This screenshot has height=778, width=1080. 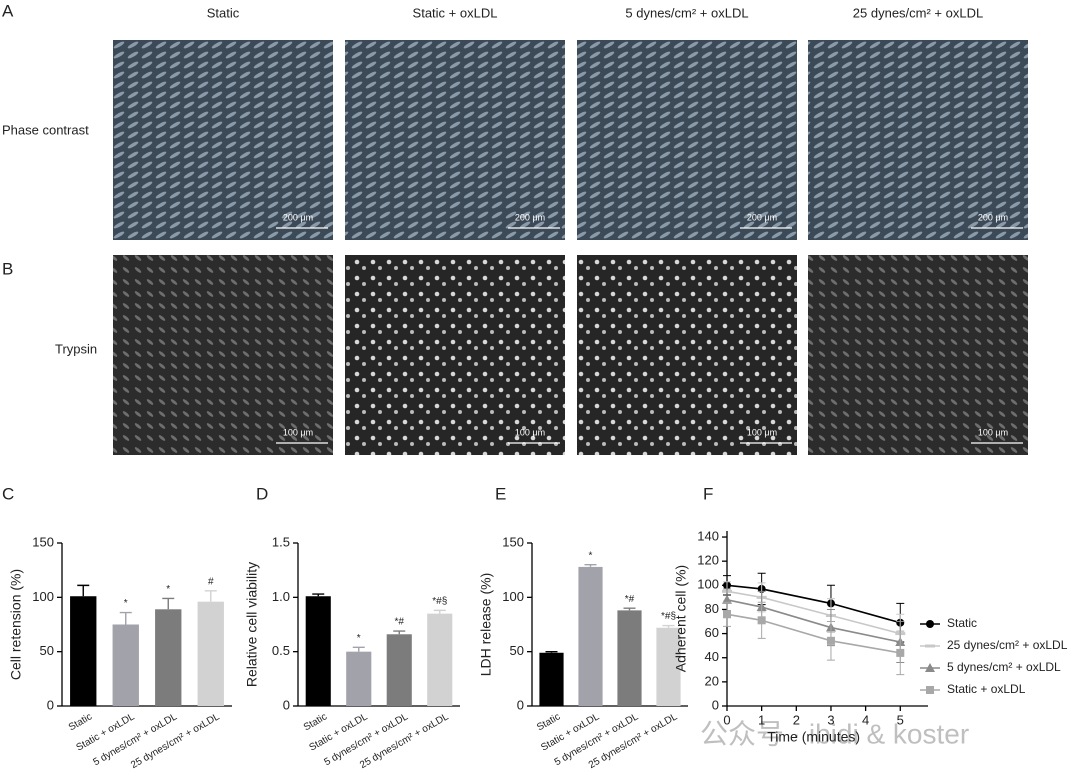 I want to click on row-label: Phase contrast, so click(x=45, y=129).